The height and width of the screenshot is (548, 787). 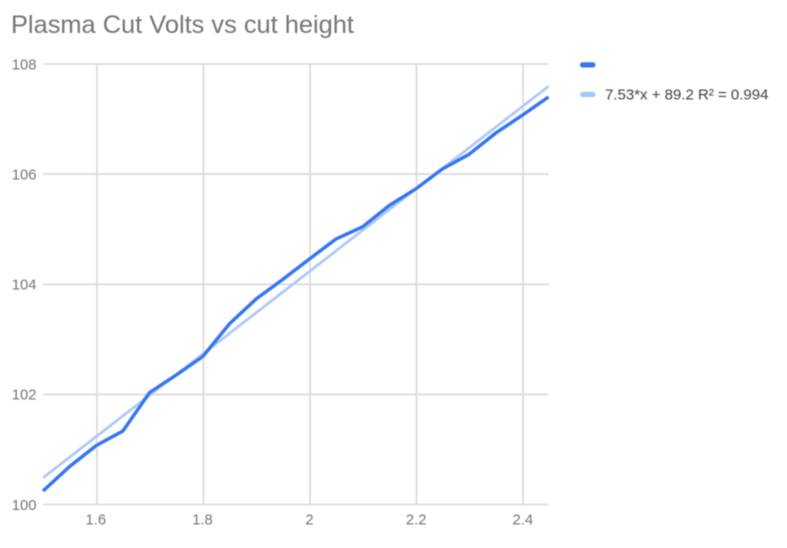 What do you see at coordinates (523, 521) in the screenshot?
I see `svg-text: 2.4` at bounding box center [523, 521].